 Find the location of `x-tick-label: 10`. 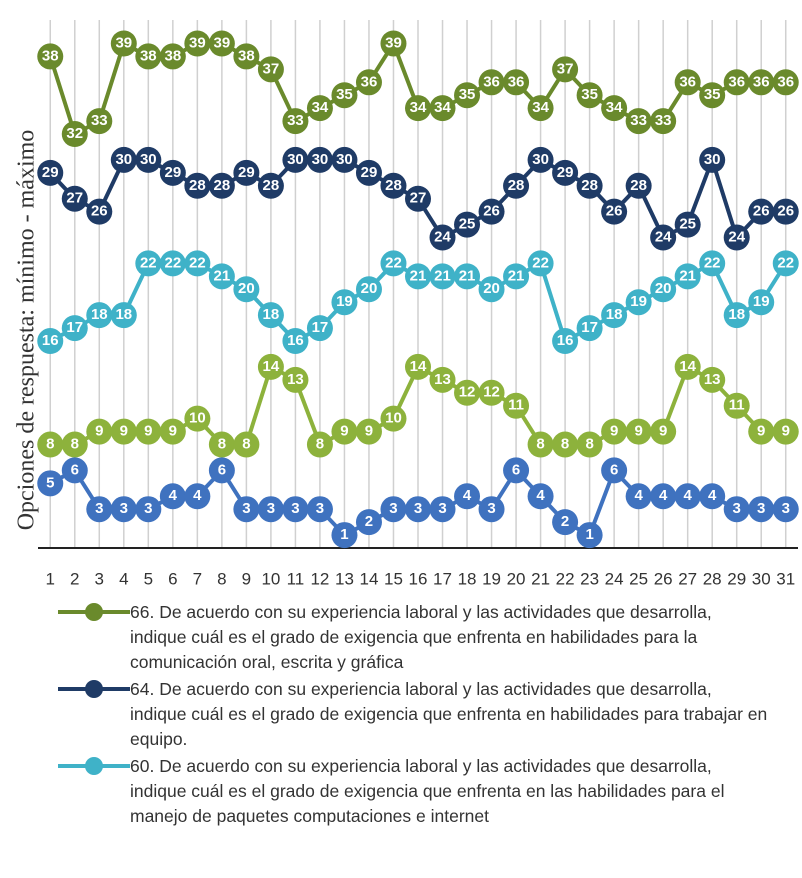

x-tick-label: 10 is located at coordinates (270, 578).